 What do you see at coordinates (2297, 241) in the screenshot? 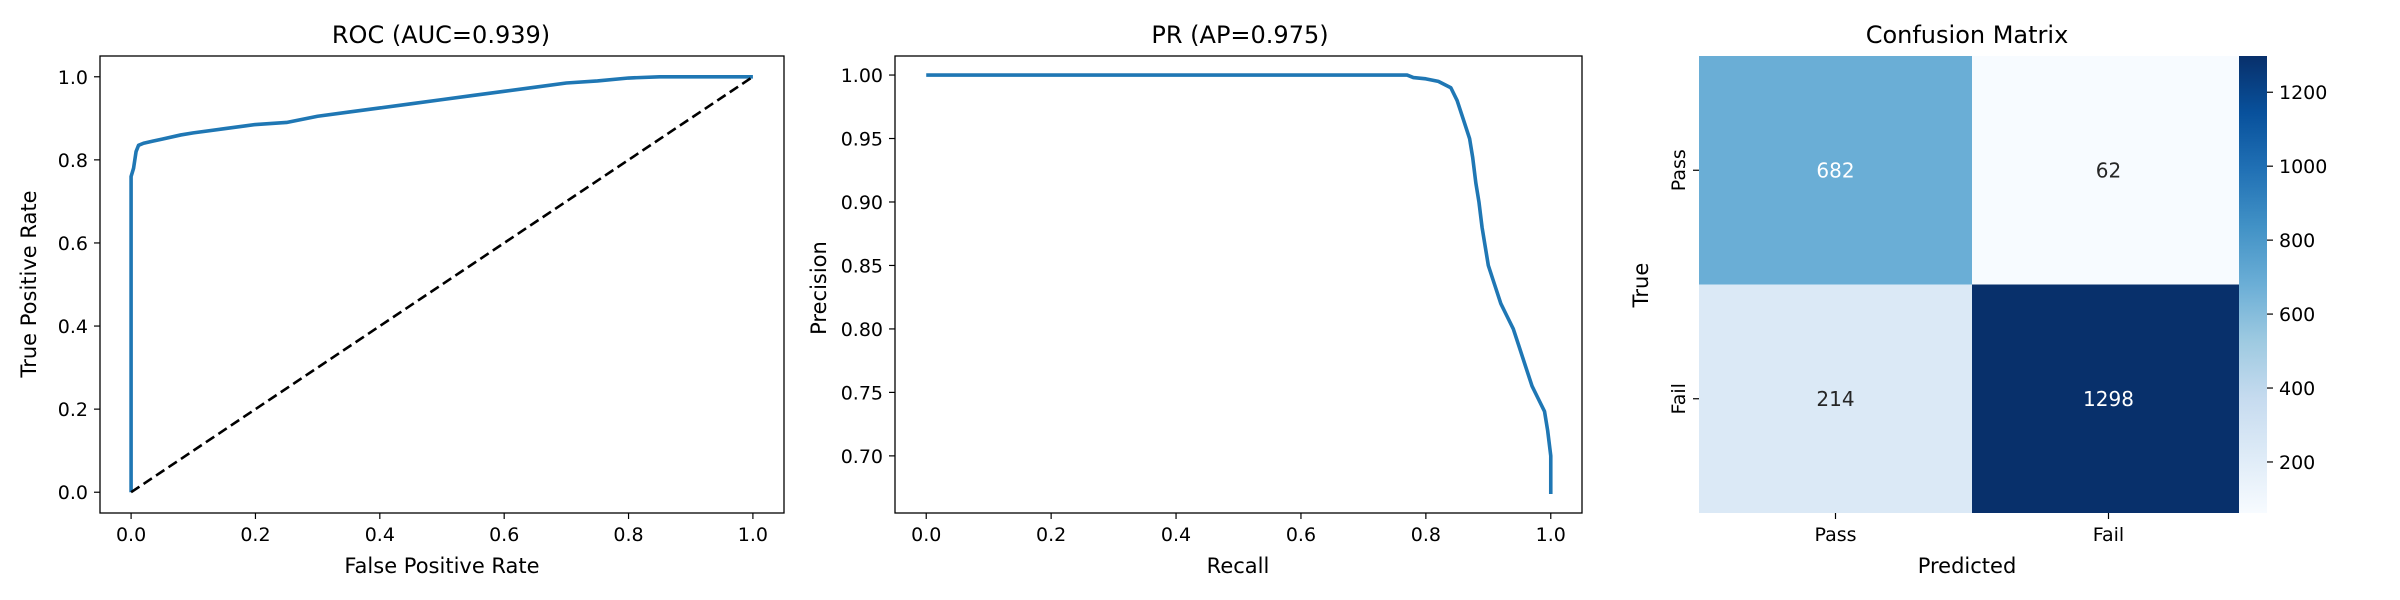
I see `colorbar-tick-label: 800` at bounding box center [2297, 241].